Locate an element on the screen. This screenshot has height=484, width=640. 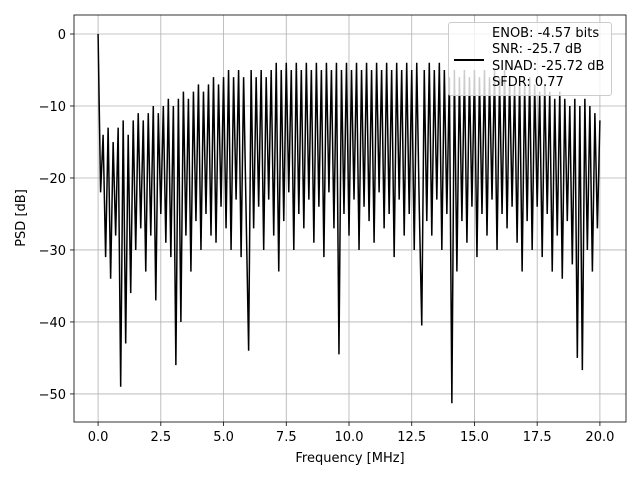
legend-swatch is located at coordinates (469, 60).